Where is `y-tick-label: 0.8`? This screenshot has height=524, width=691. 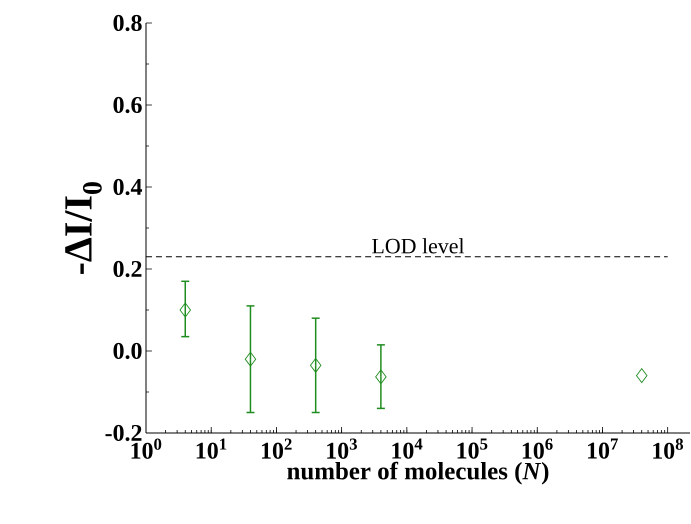
y-tick-label: 0.8 is located at coordinates (128, 23).